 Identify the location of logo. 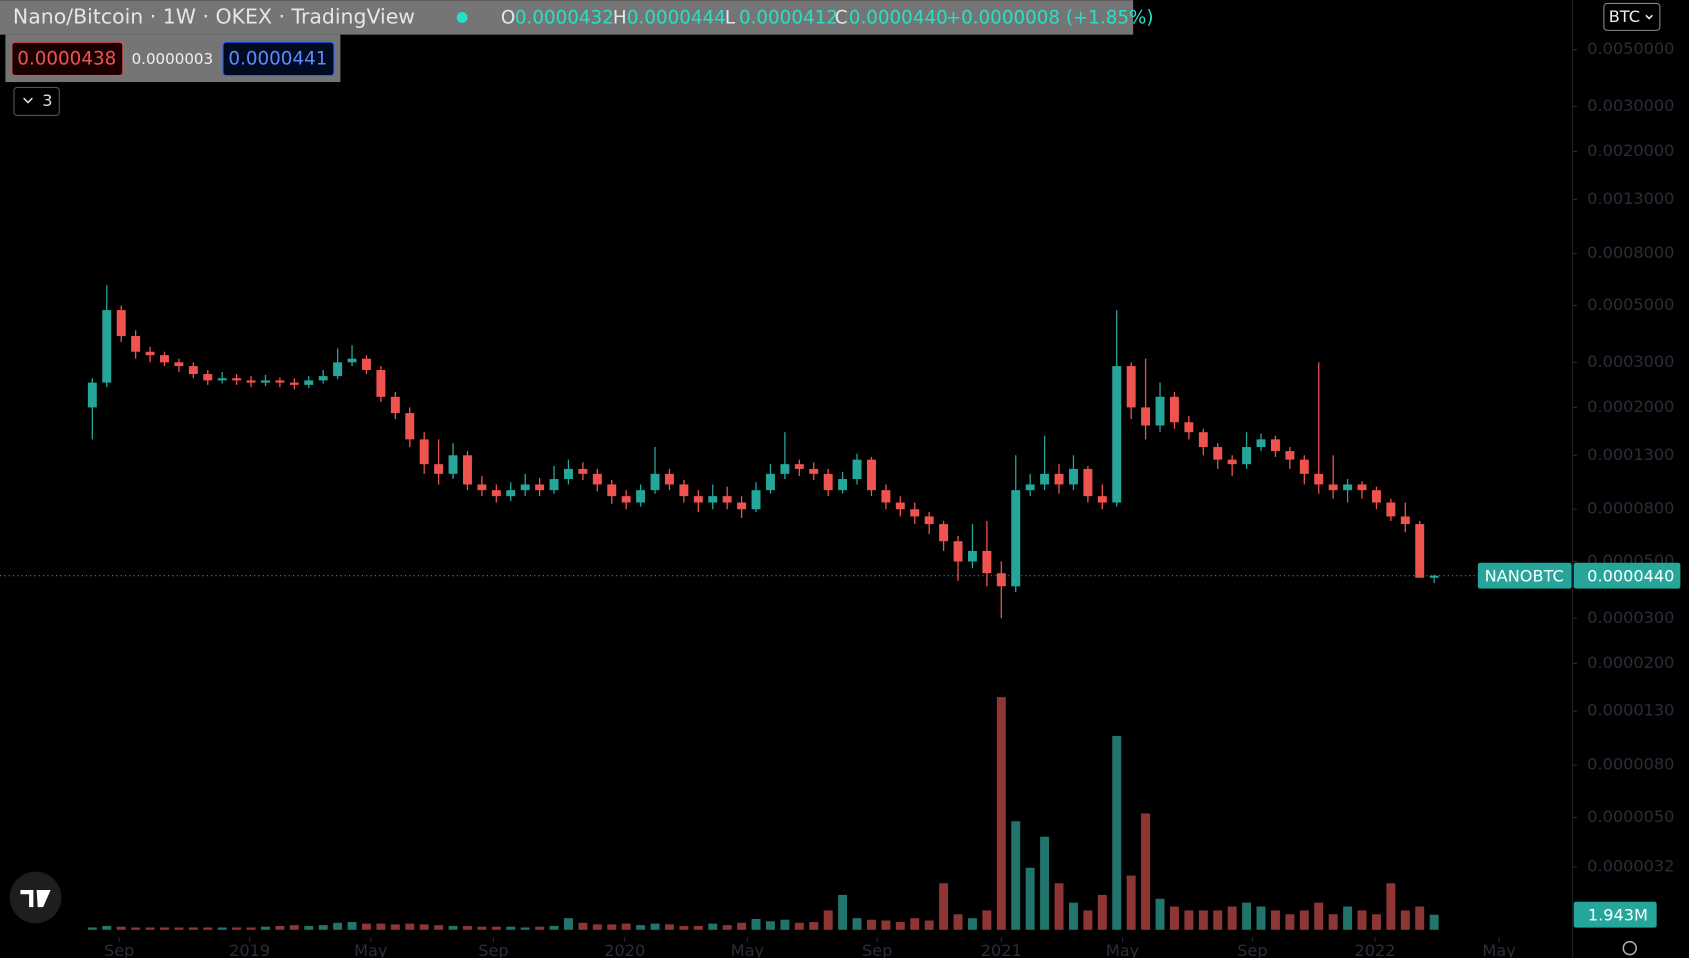
(35, 898).